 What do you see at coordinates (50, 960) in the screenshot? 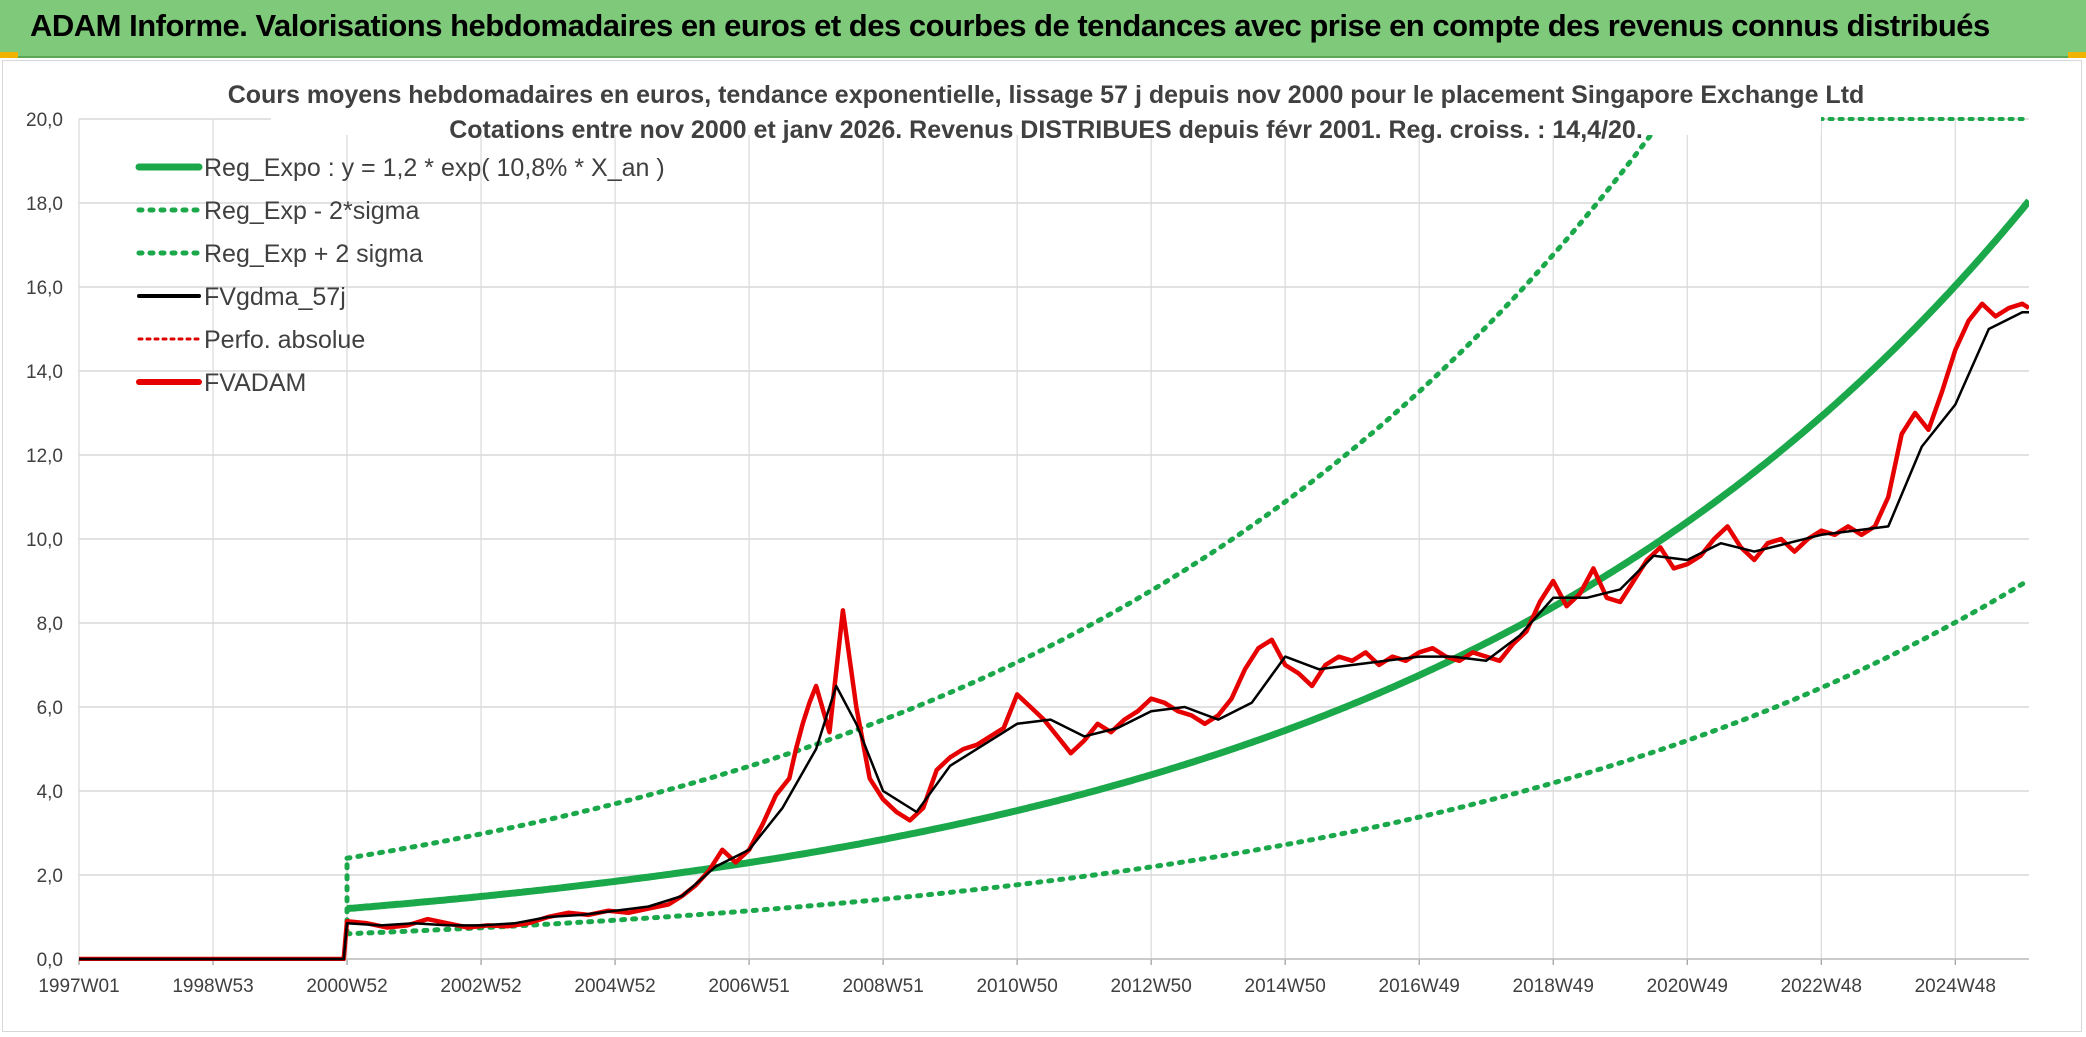
I see `y-tick-label: 0,0` at bounding box center [50, 960].